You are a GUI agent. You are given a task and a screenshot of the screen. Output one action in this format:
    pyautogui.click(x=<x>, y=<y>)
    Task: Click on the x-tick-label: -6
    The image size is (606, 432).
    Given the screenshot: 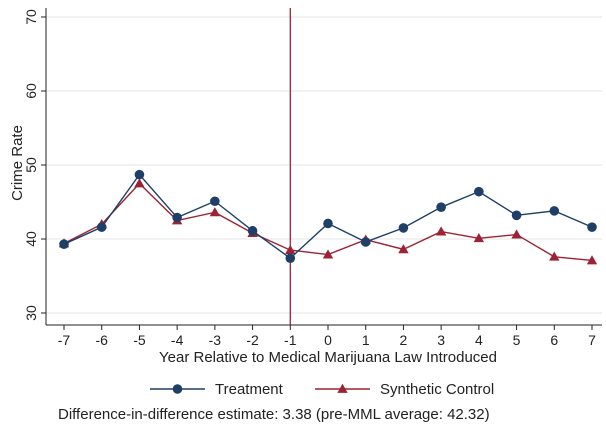 What is the action you would take?
    pyautogui.click(x=101, y=340)
    